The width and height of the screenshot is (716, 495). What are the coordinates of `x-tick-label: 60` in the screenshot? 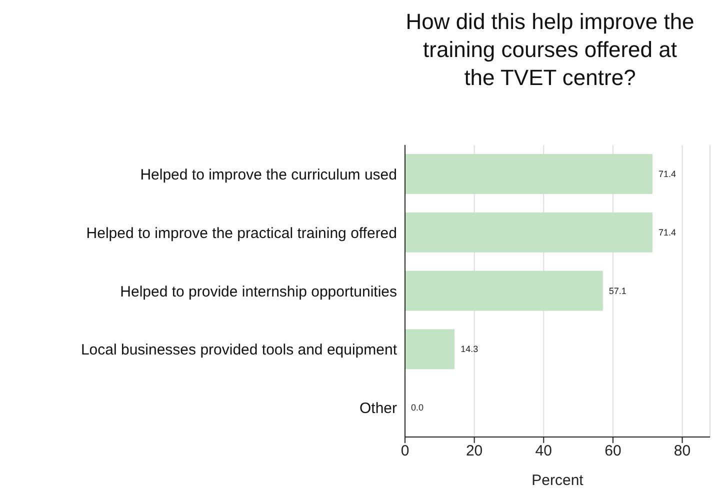 It's located at (613, 451).